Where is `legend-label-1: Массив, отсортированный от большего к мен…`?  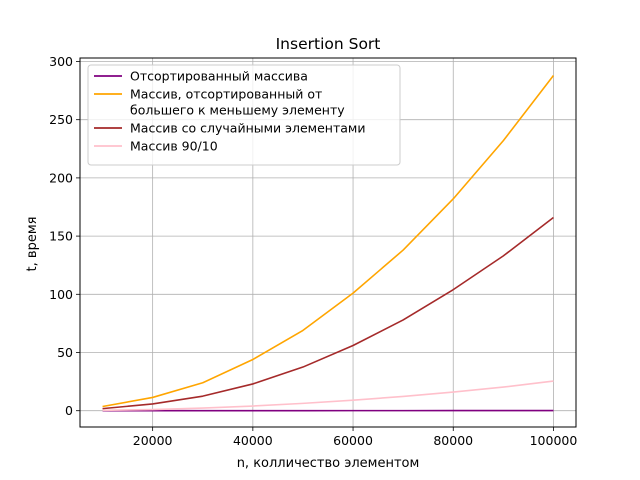 legend-label-1: Массив, отсортированный от большего к мен… is located at coordinates (237, 102).